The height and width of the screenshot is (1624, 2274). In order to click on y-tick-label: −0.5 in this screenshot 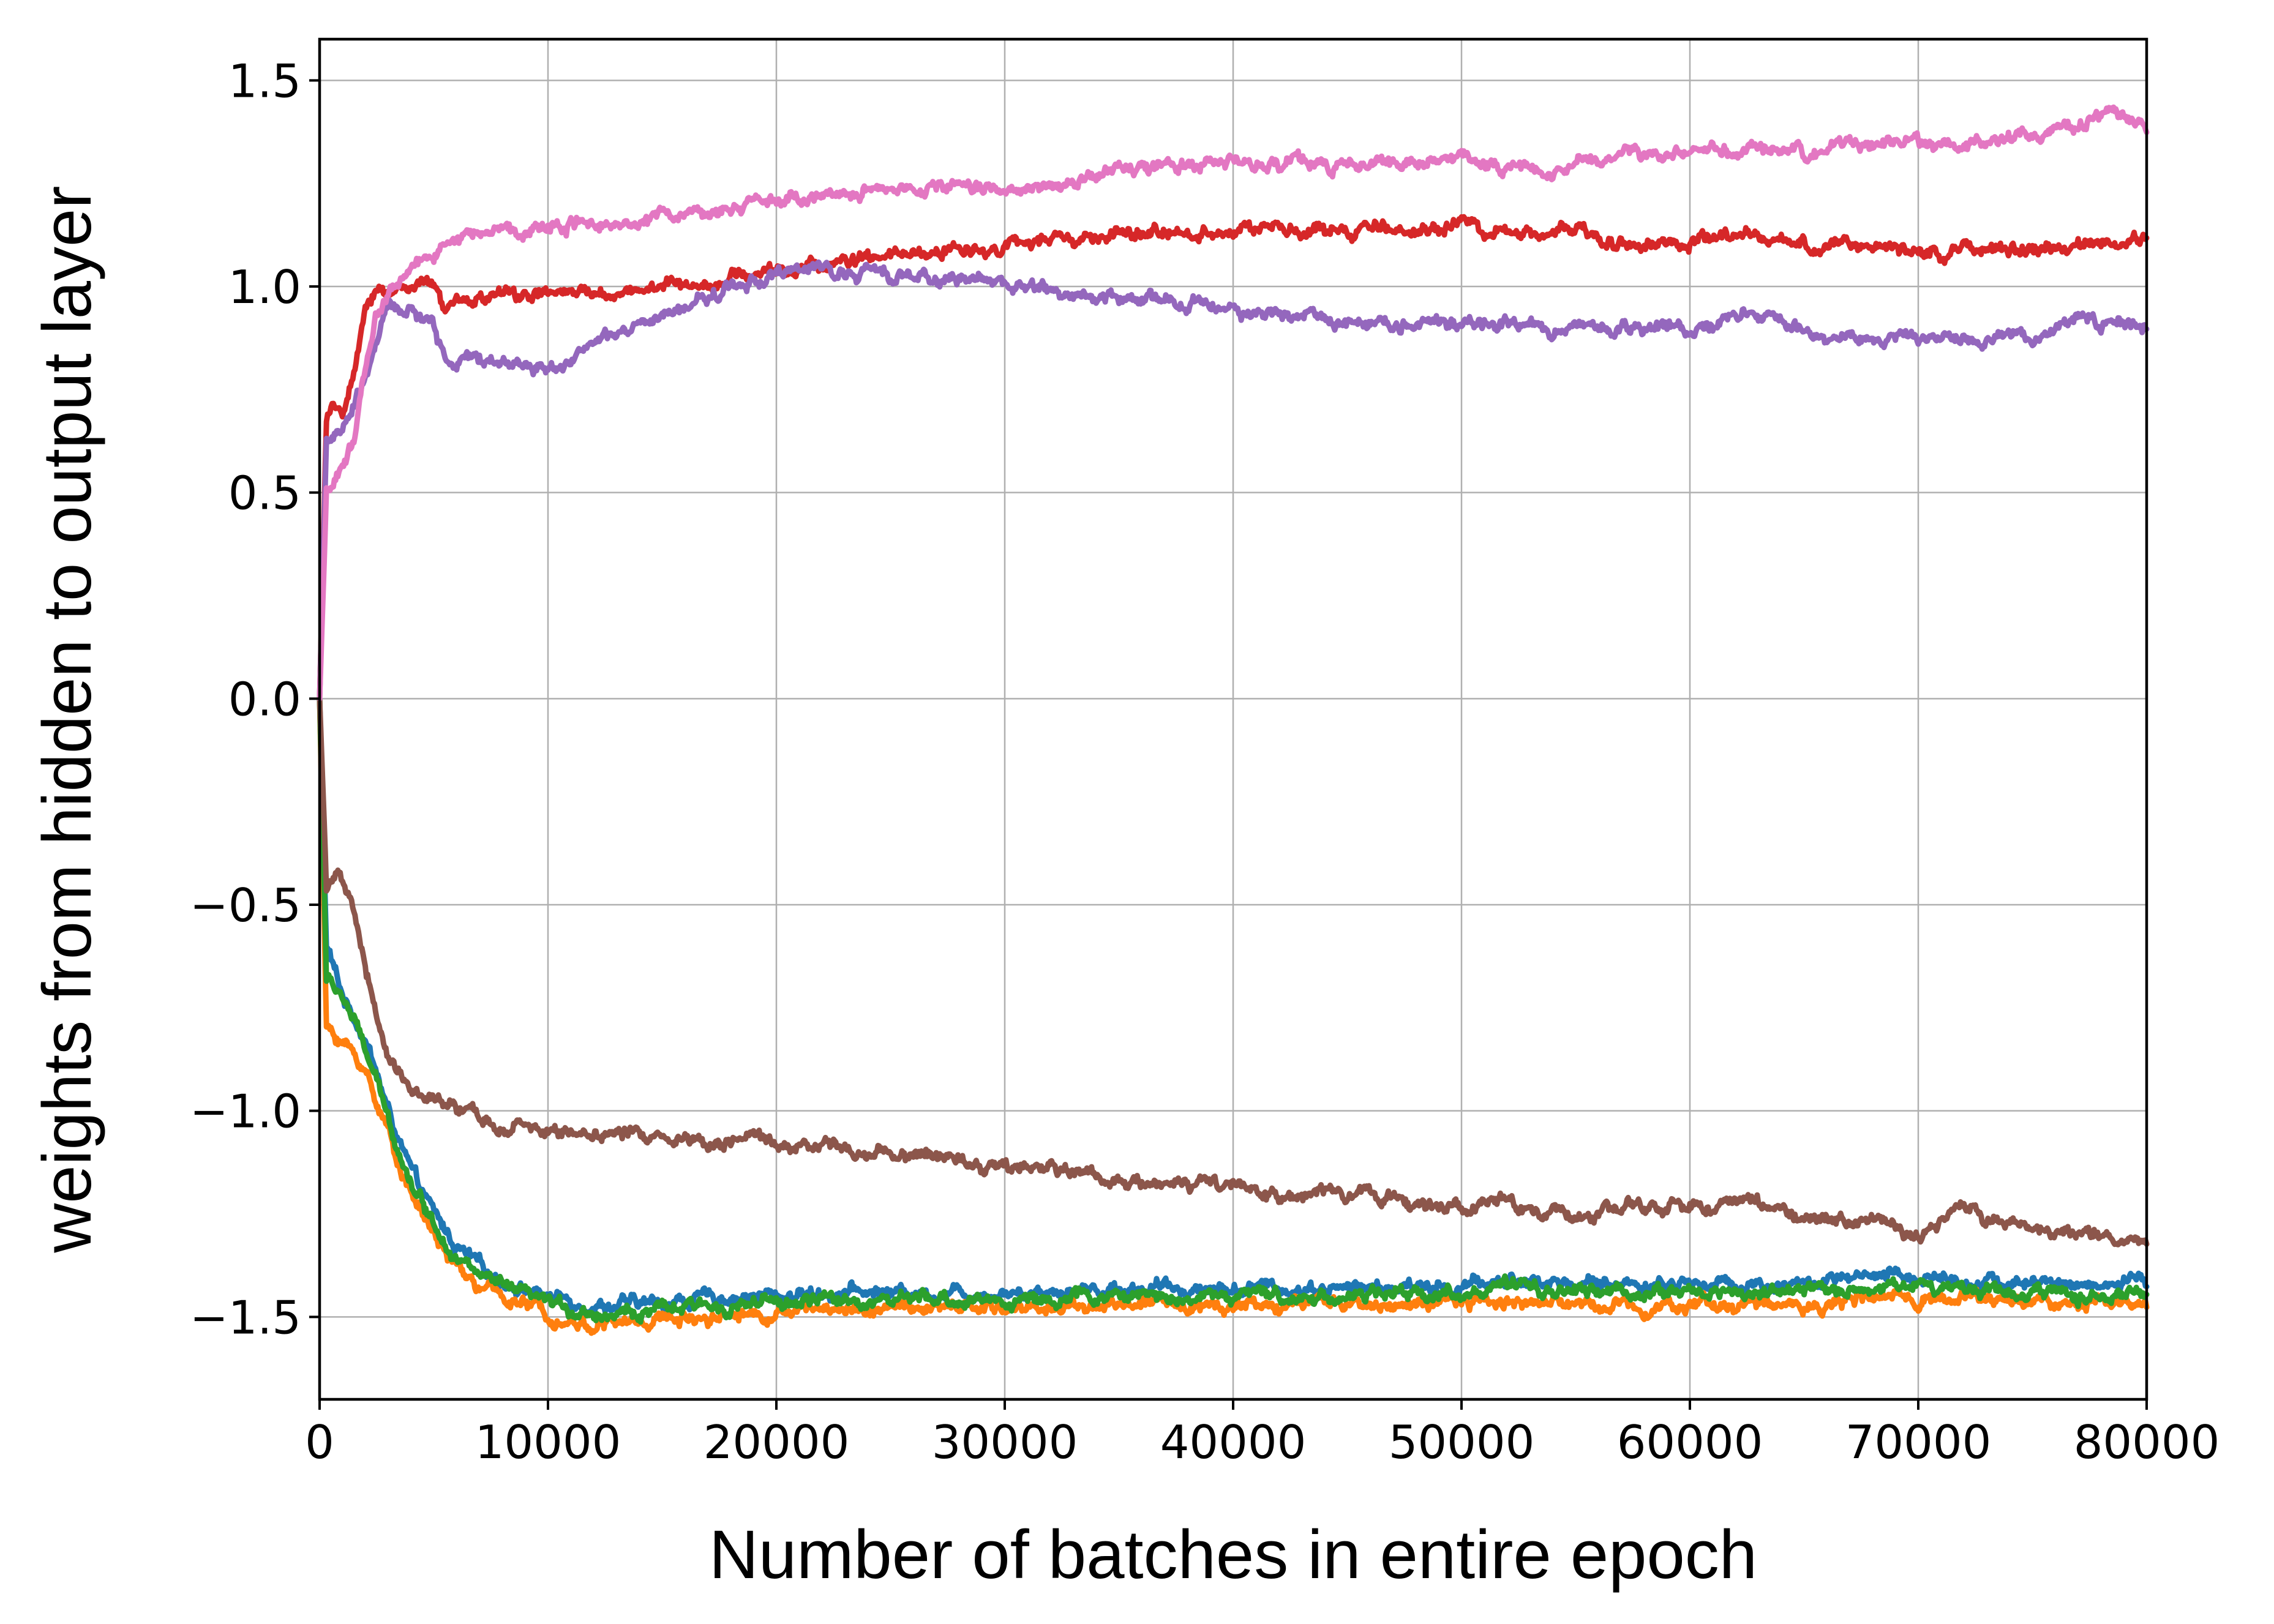, I will do `click(246, 905)`.